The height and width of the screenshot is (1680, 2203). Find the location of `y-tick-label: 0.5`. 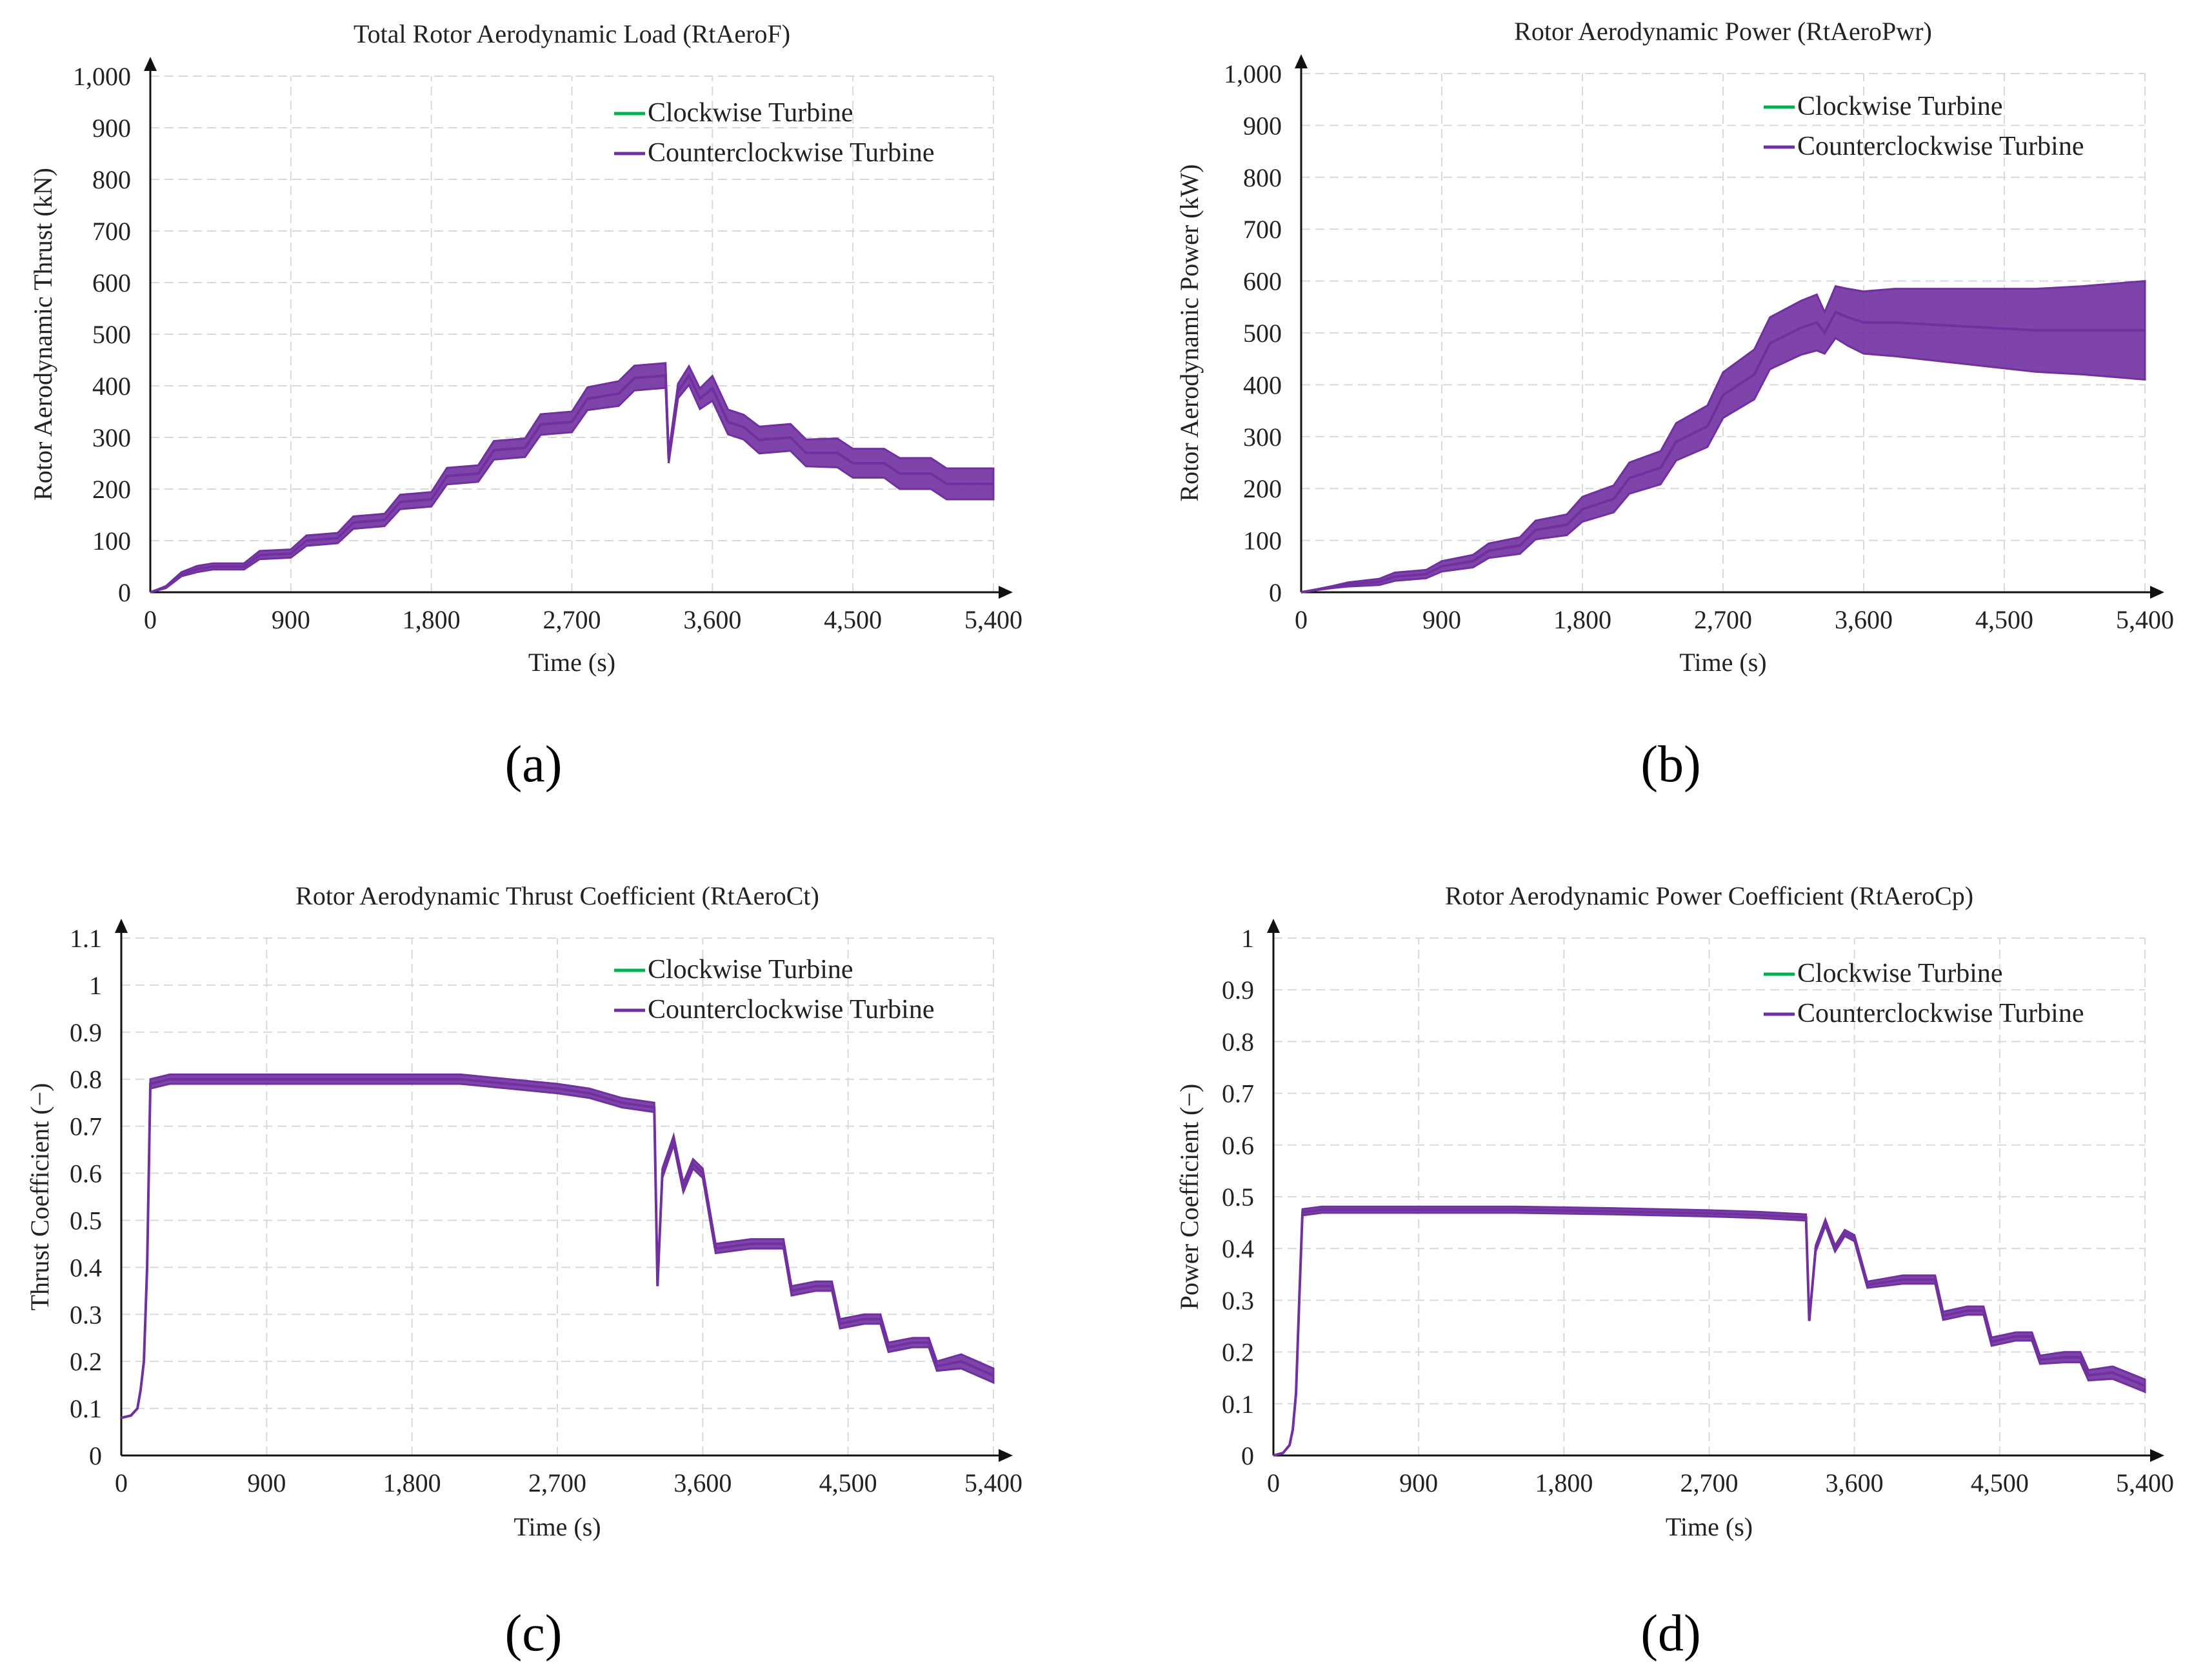

y-tick-label: 0.5 is located at coordinates (1238, 1197).